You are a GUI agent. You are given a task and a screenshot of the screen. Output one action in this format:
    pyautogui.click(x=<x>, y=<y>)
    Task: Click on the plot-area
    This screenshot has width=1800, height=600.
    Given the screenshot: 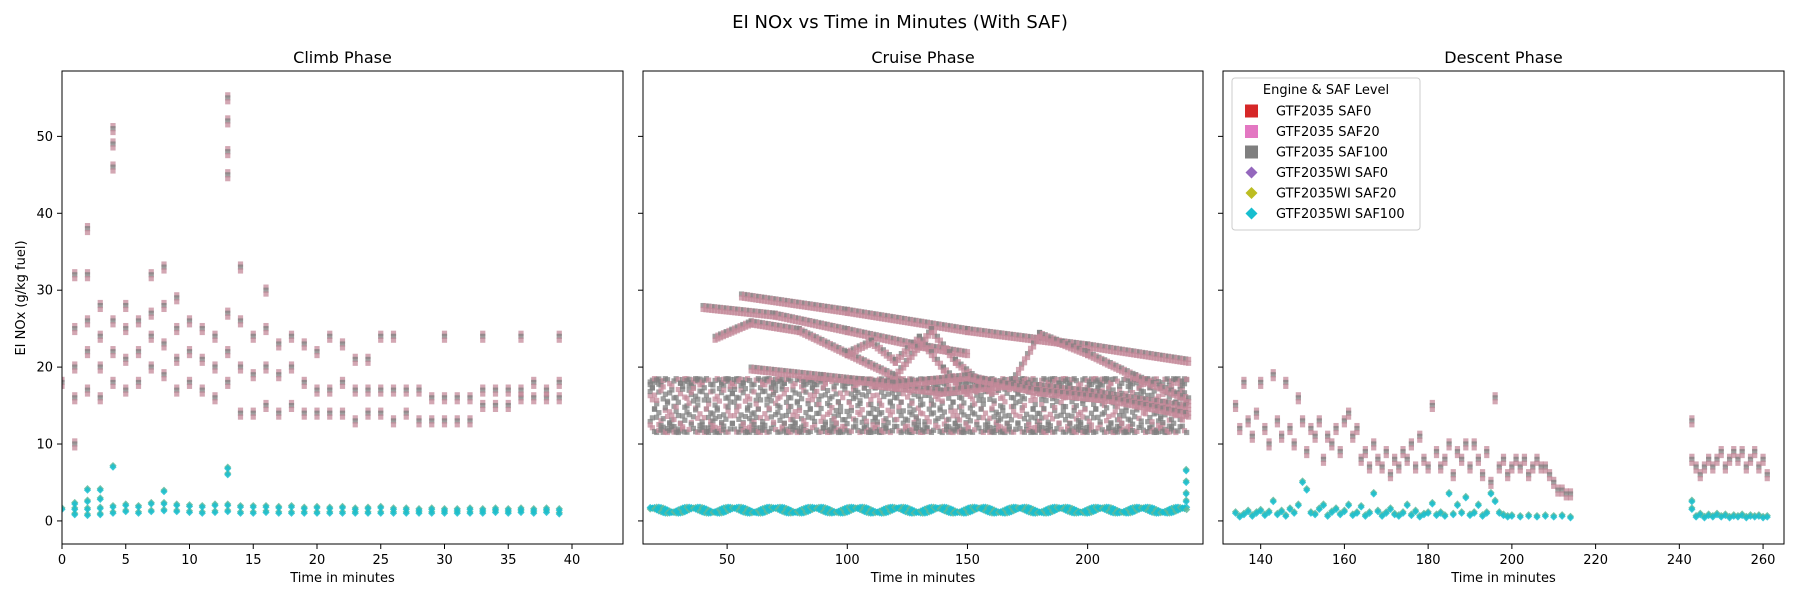 What is the action you would take?
    pyautogui.click(x=919, y=404)
    